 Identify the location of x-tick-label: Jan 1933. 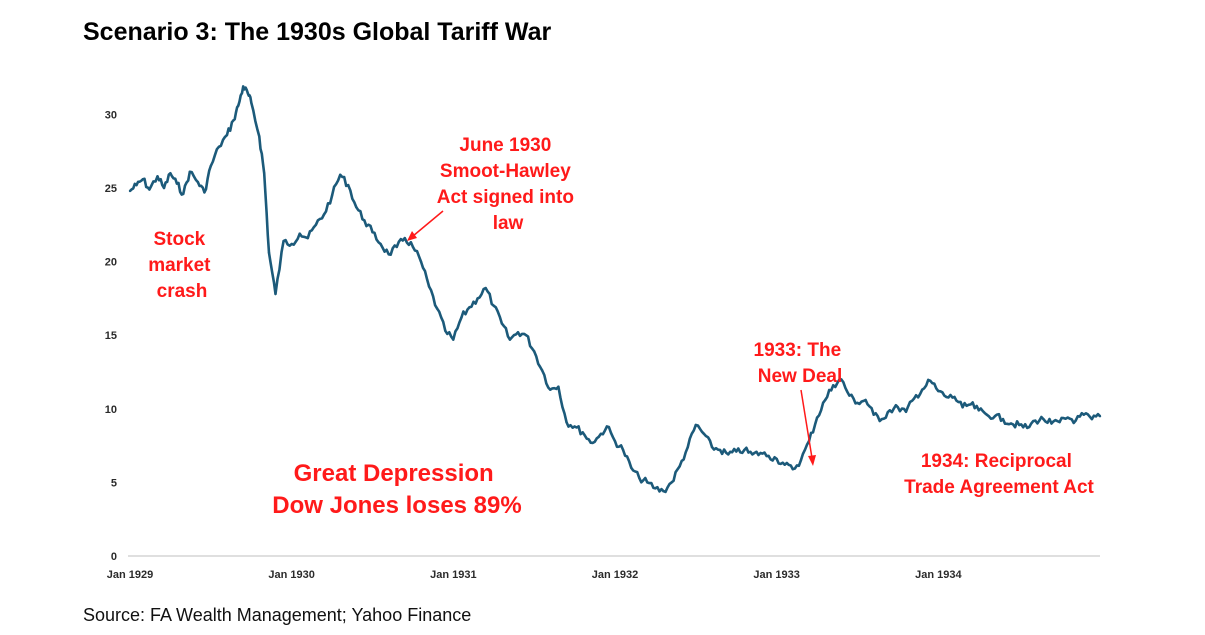
(776, 575).